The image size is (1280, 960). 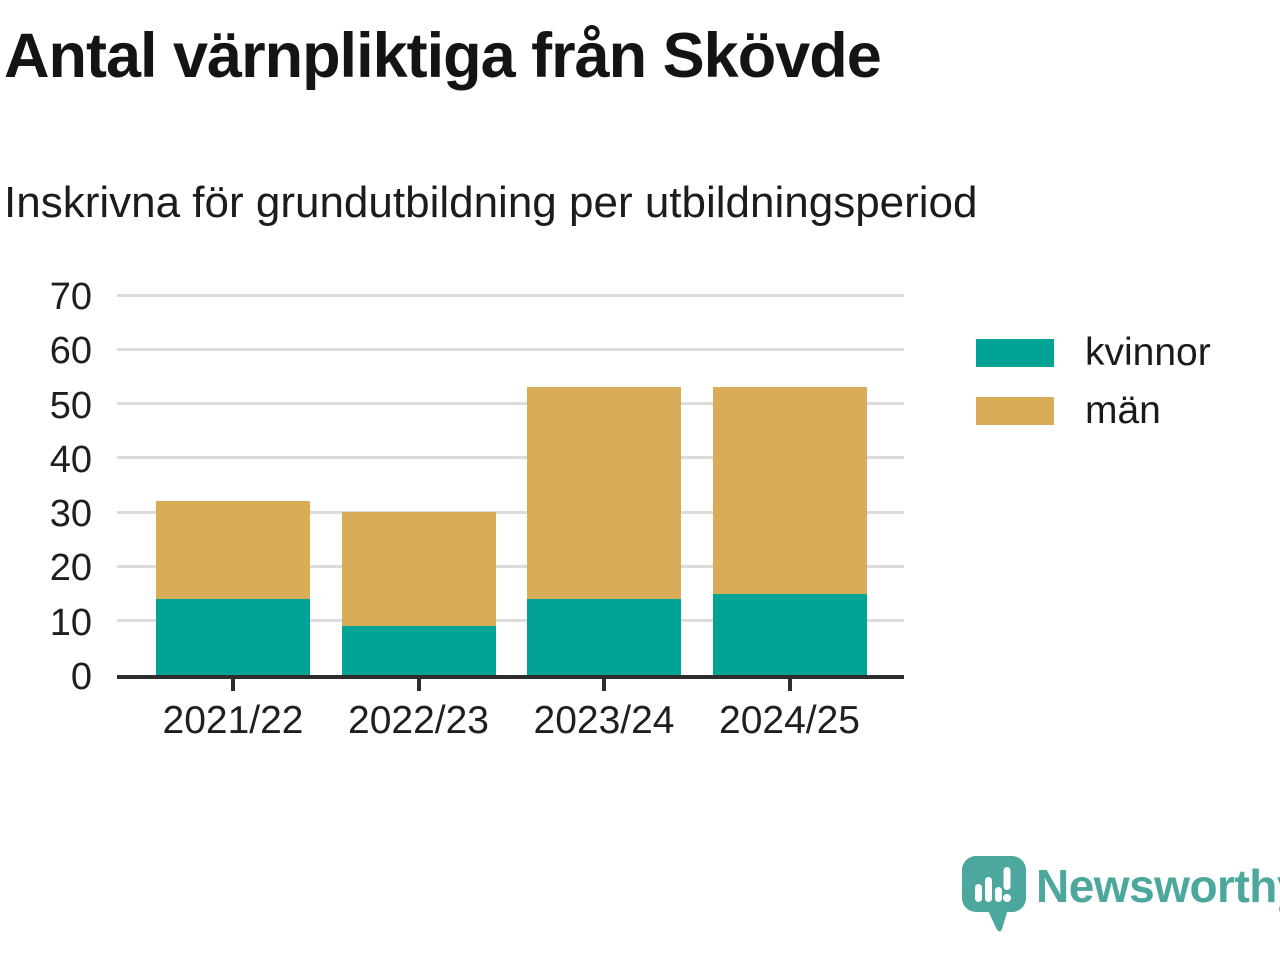 I want to click on x-tick-2021/22, so click(x=233, y=685).